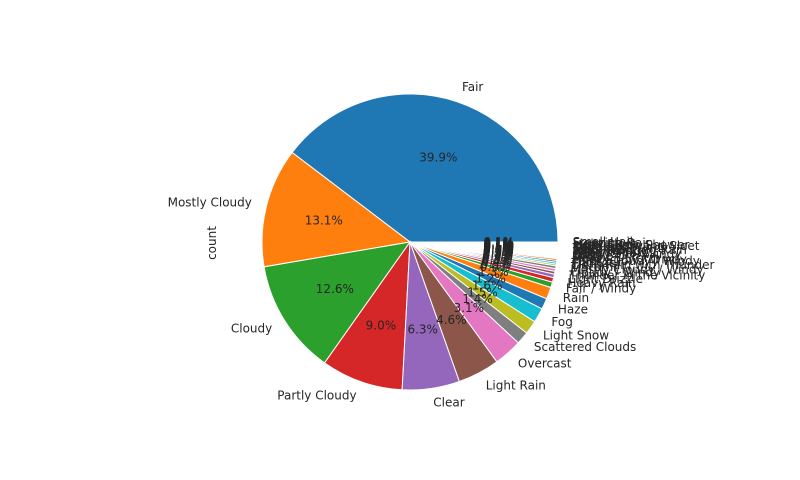  What do you see at coordinates (584, 257) in the screenshot?
I see `slice-label-mist: Mist` at bounding box center [584, 257].